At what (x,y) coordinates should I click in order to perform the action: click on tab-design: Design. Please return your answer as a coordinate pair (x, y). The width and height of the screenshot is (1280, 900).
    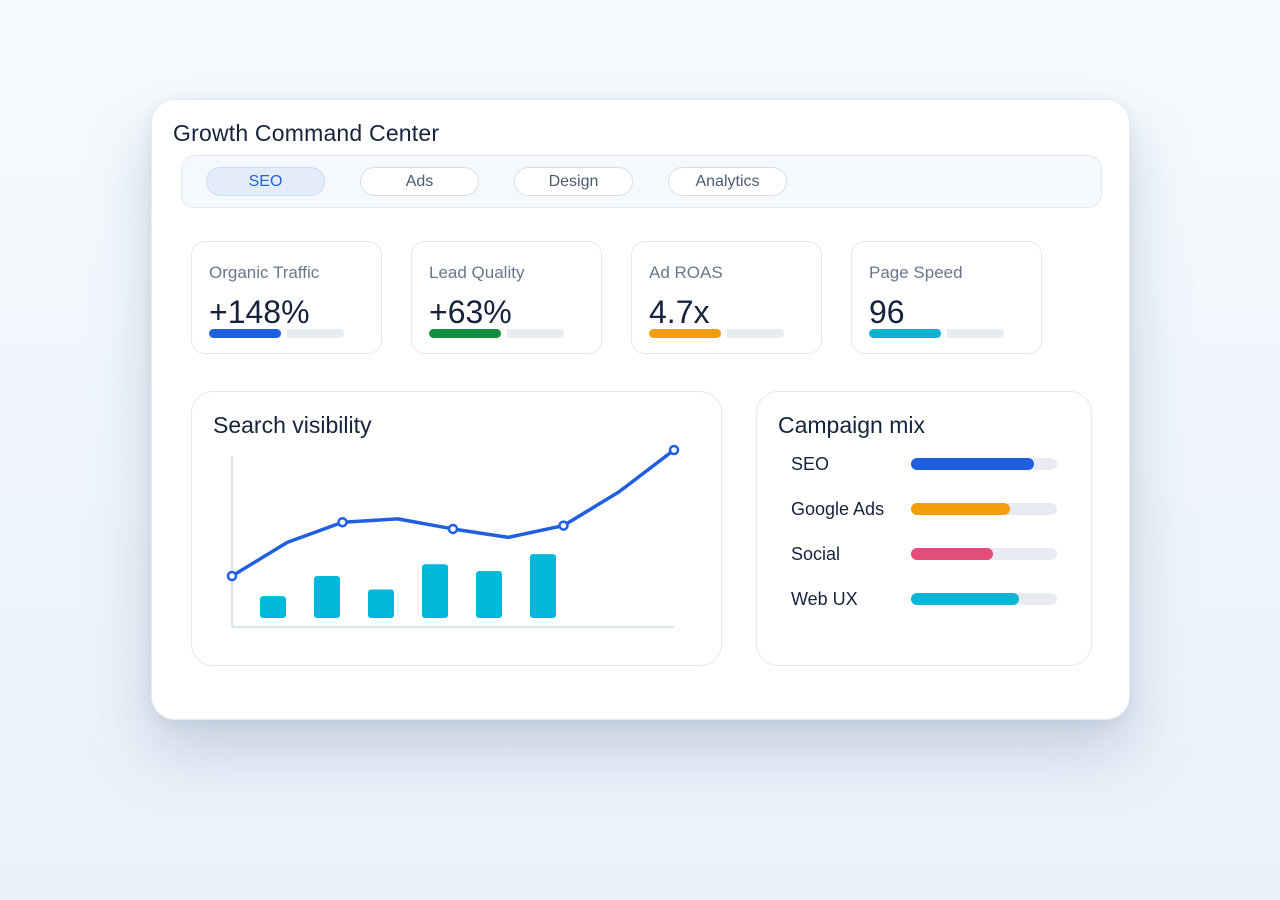
    Looking at the image, I should click on (573, 181).